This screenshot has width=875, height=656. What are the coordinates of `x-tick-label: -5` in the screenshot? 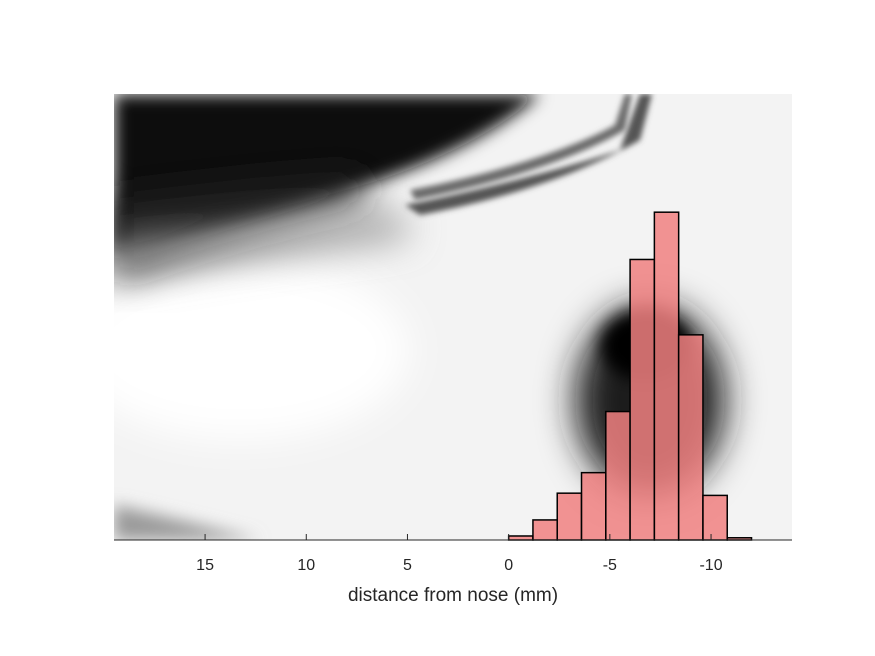 It's located at (610, 565).